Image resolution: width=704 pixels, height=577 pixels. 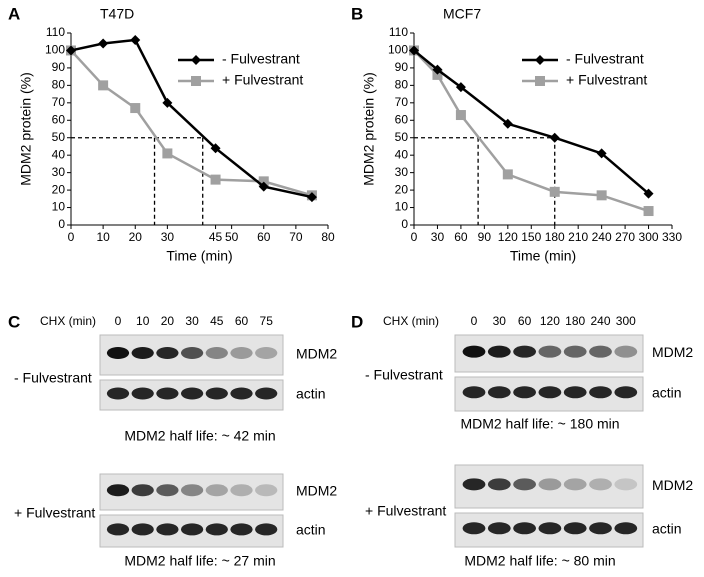 What do you see at coordinates (411, 321) in the screenshot?
I see `chx-label: CHX (min)` at bounding box center [411, 321].